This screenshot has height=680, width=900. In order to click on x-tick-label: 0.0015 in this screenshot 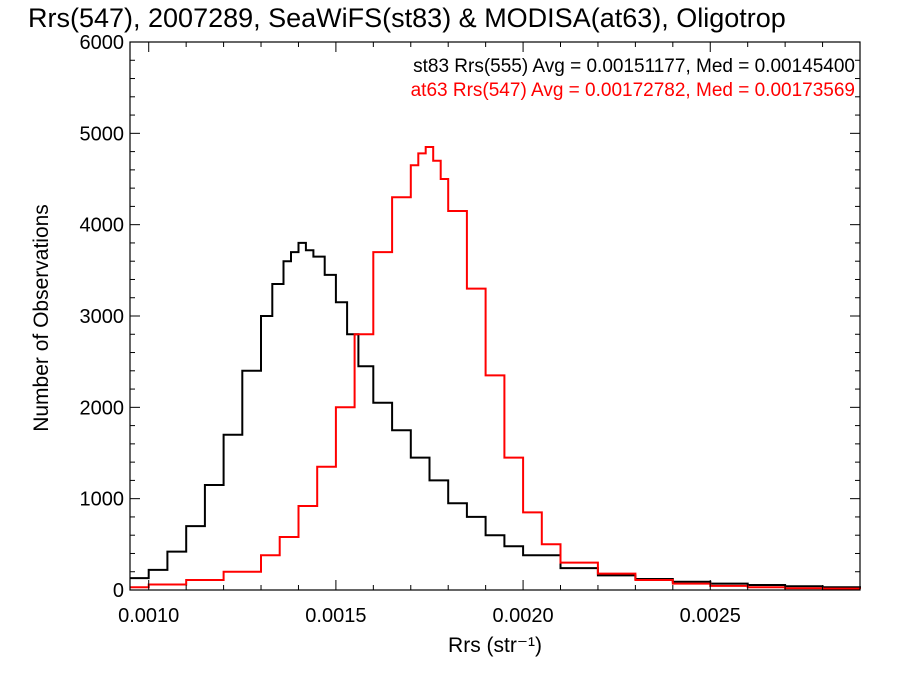, I will do `click(335, 616)`.